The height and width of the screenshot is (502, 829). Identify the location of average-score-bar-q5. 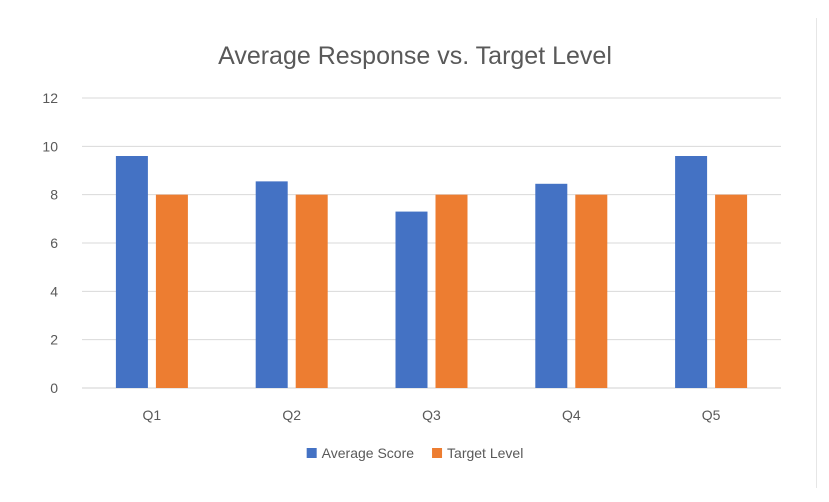
(691, 272).